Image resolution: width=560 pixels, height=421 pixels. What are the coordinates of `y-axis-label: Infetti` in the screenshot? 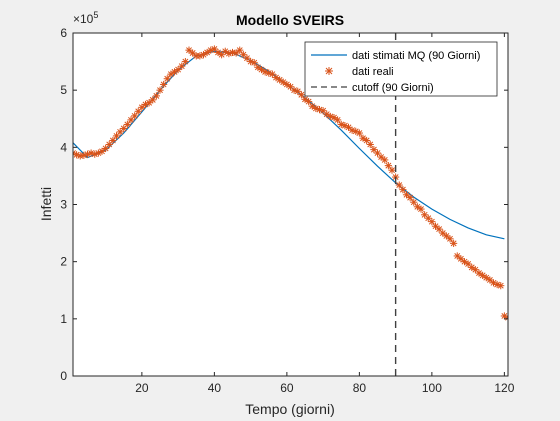 It's located at (46, 204).